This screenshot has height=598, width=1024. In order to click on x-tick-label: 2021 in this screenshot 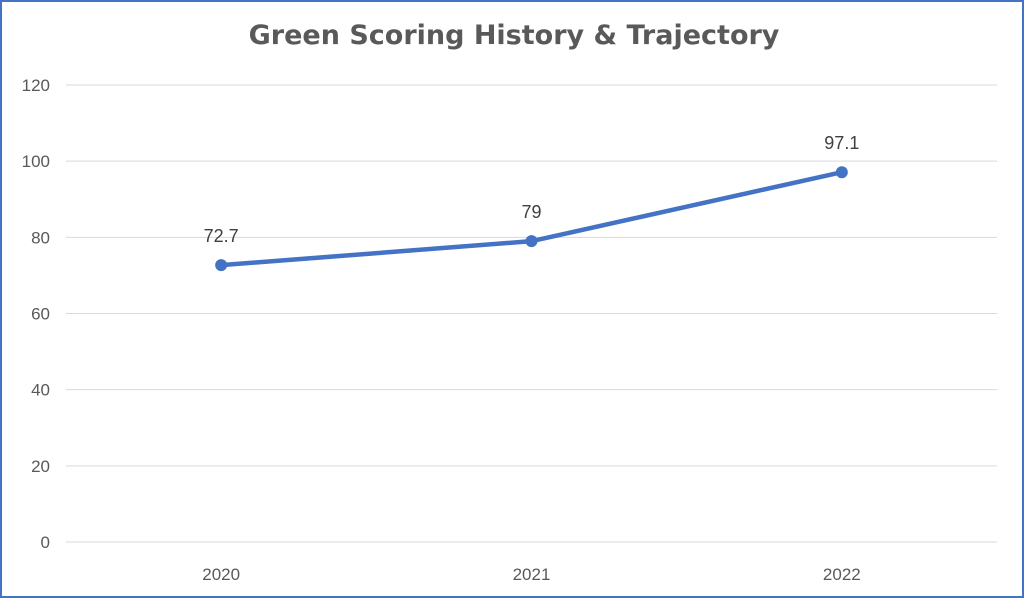, I will do `click(532, 574)`.